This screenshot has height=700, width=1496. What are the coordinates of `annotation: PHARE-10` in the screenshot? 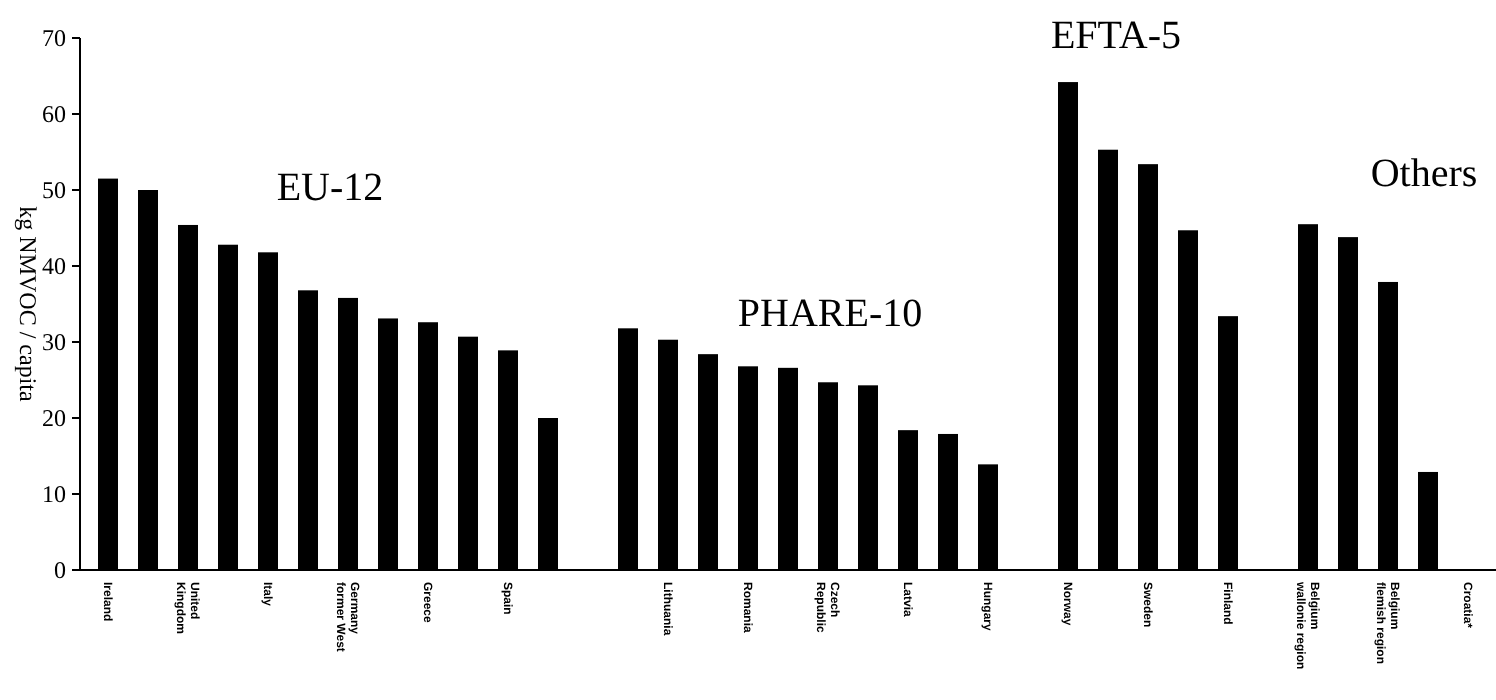 It's located at (830, 314).